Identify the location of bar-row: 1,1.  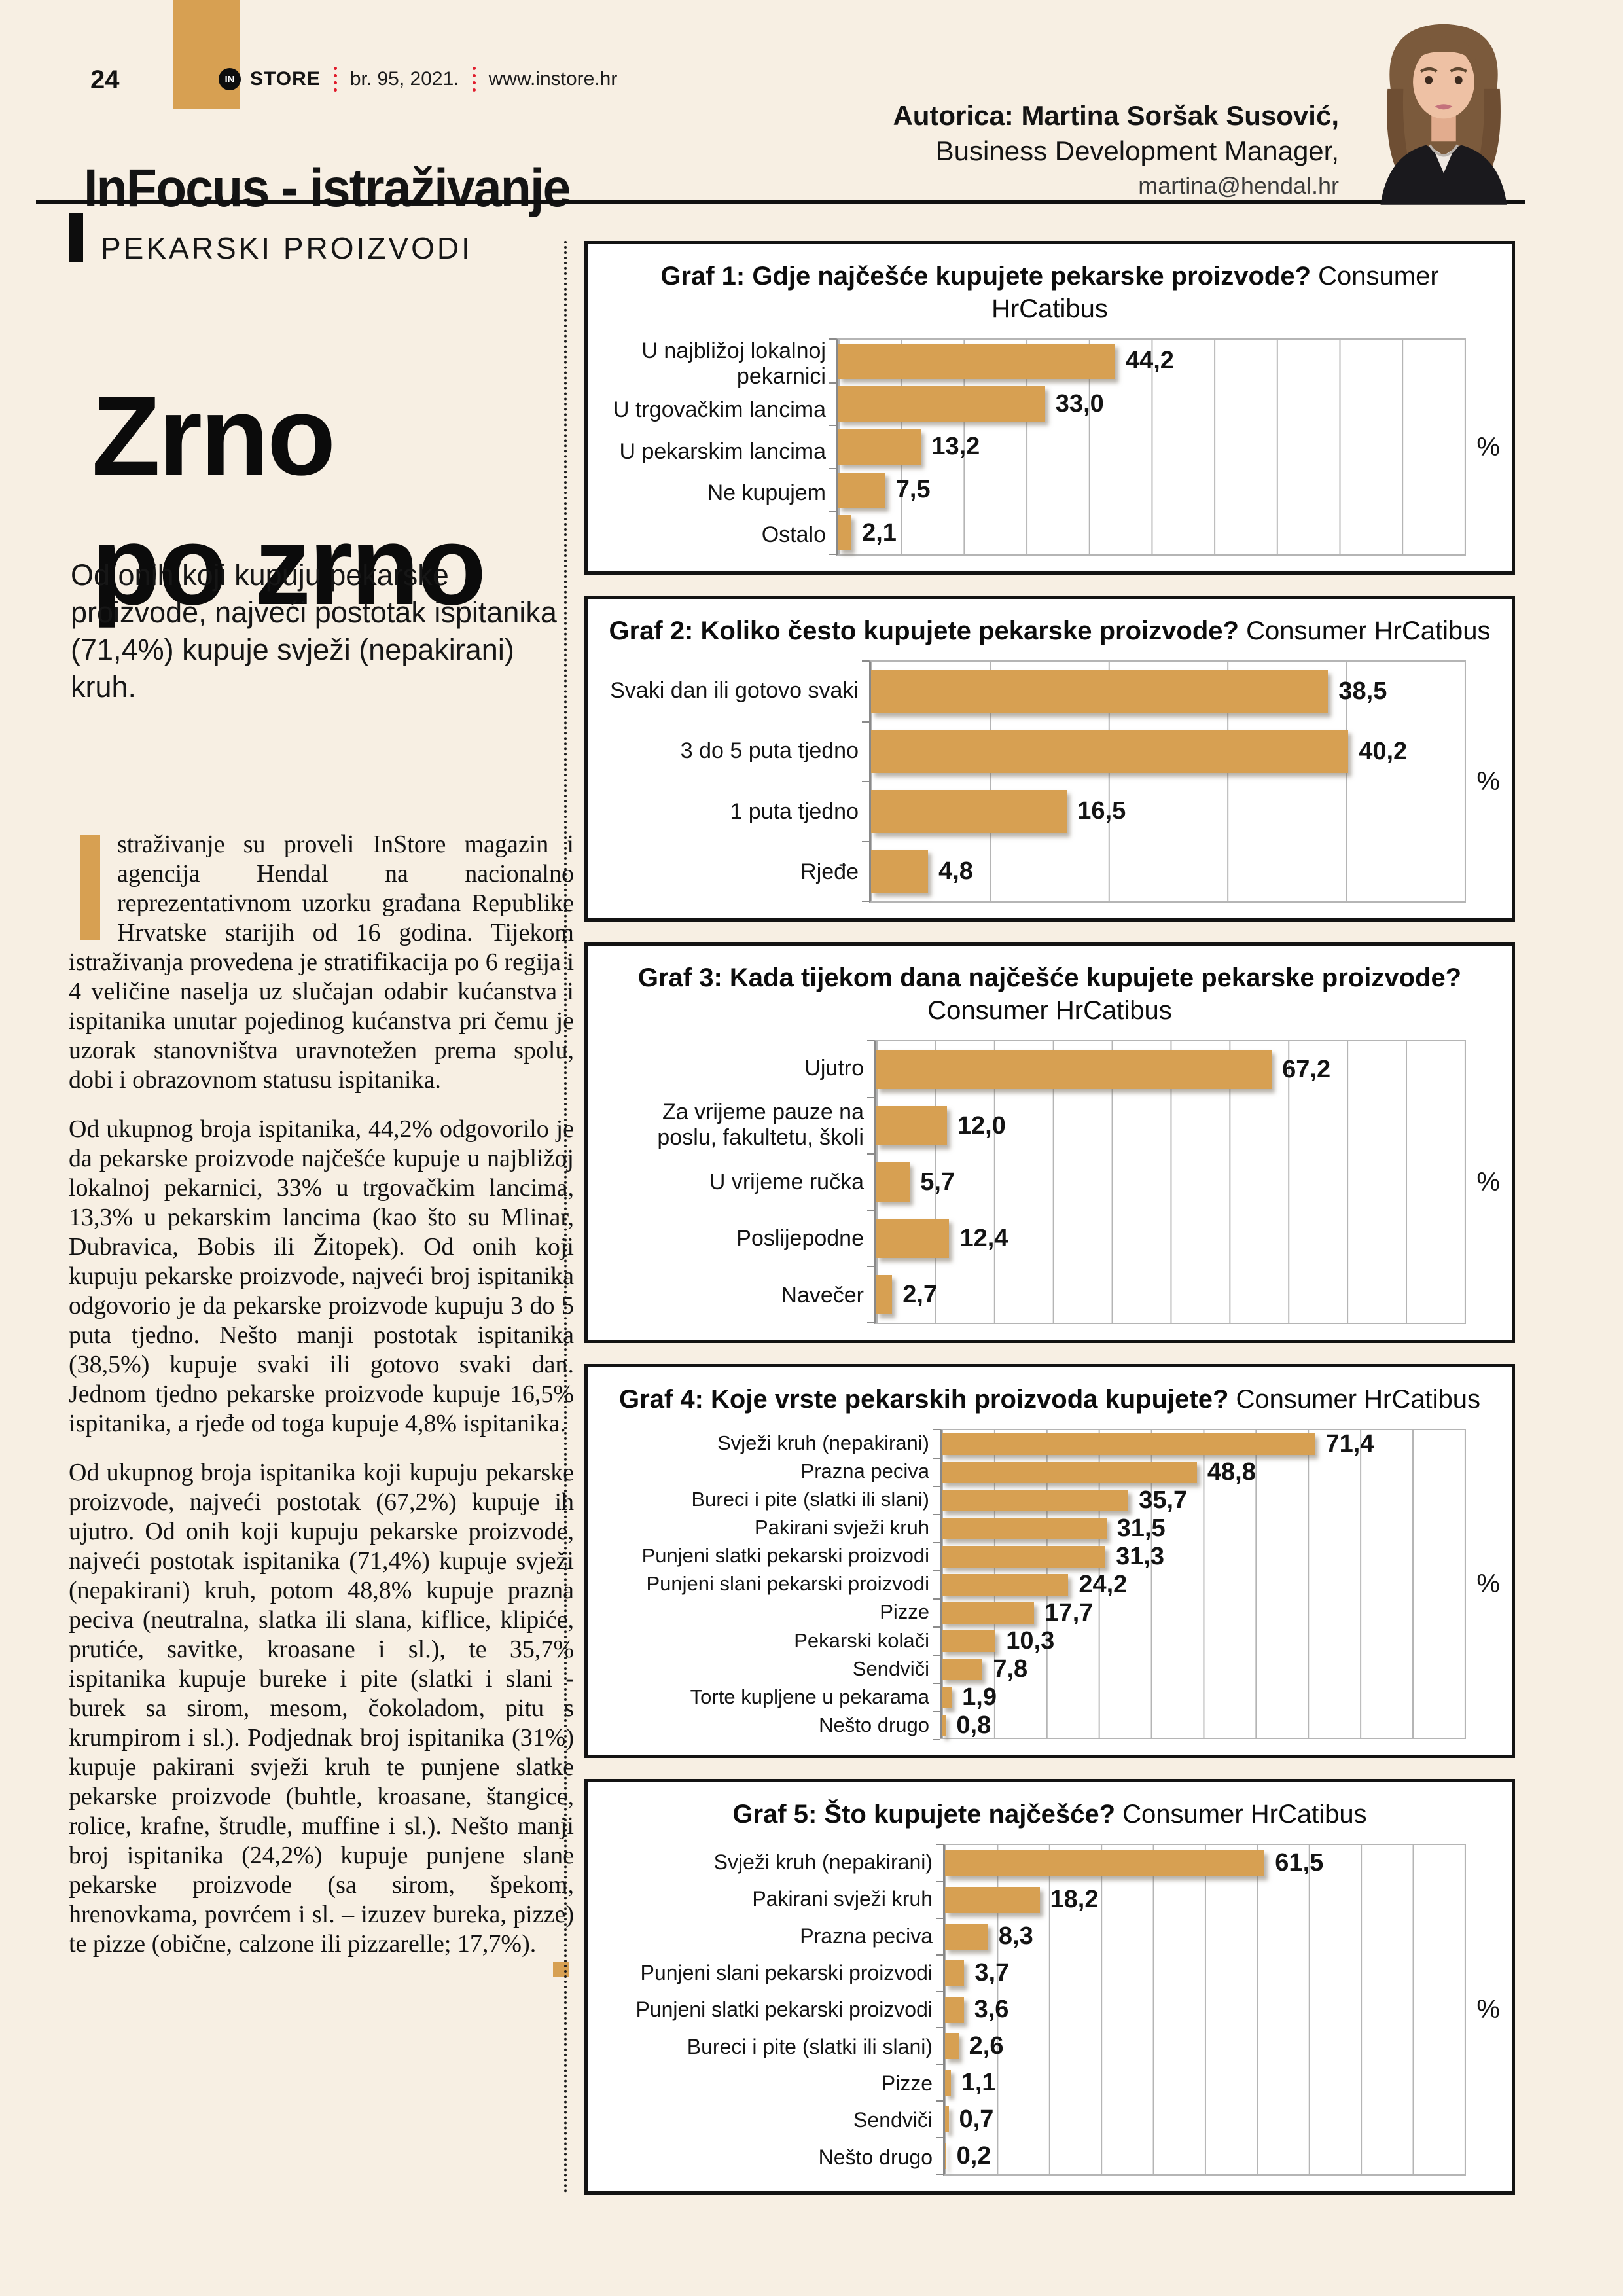
(1200, 2083).